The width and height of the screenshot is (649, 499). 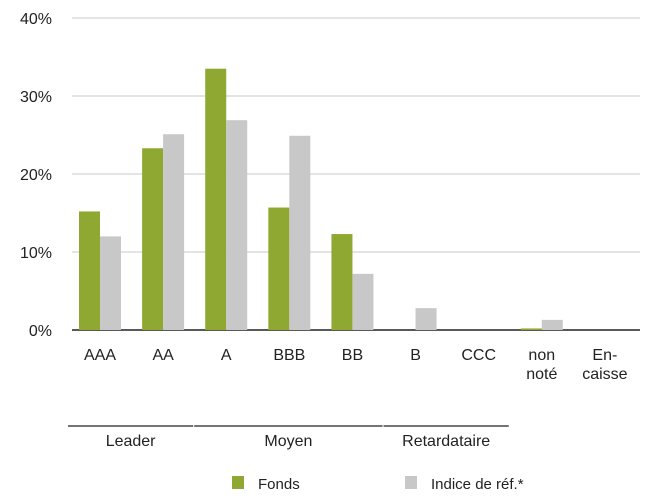 I want to click on category-groups: Leader Moyen Retardataire, so click(x=288, y=437).